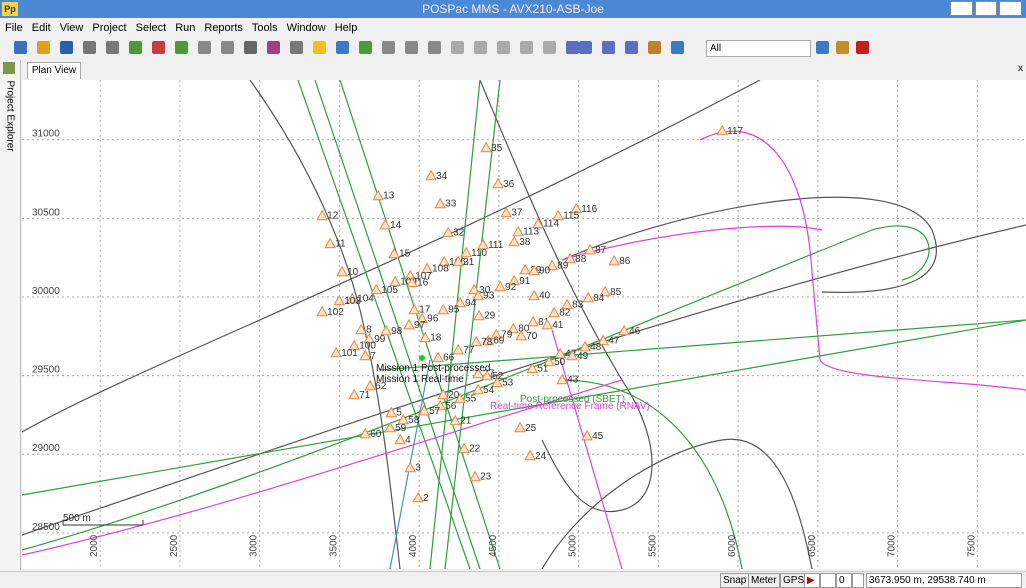  What do you see at coordinates (986, 8) in the screenshot?
I see `restore-button: ❐` at bounding box center [986, 8].